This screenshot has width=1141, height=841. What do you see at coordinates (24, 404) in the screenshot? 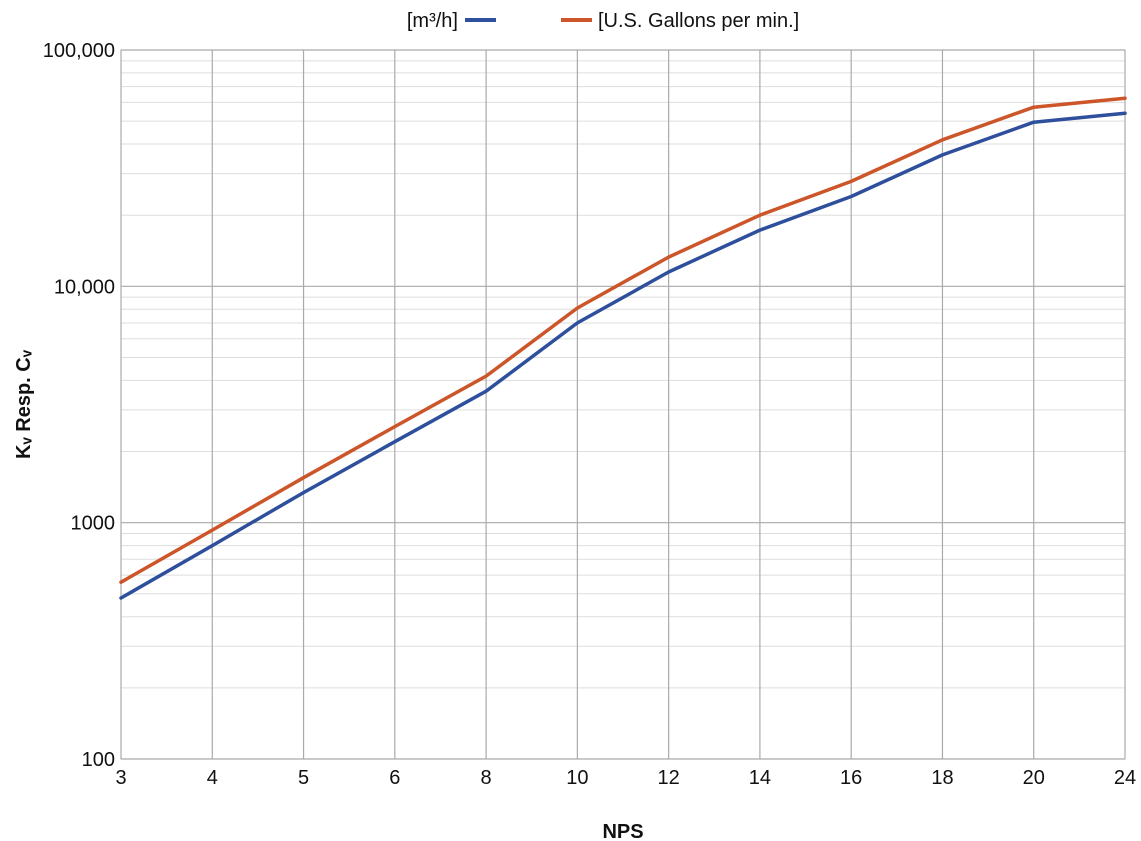
I see `y-axis-title: Kᵥ Resp. Cᵥ` at bounding box center [24, 404].